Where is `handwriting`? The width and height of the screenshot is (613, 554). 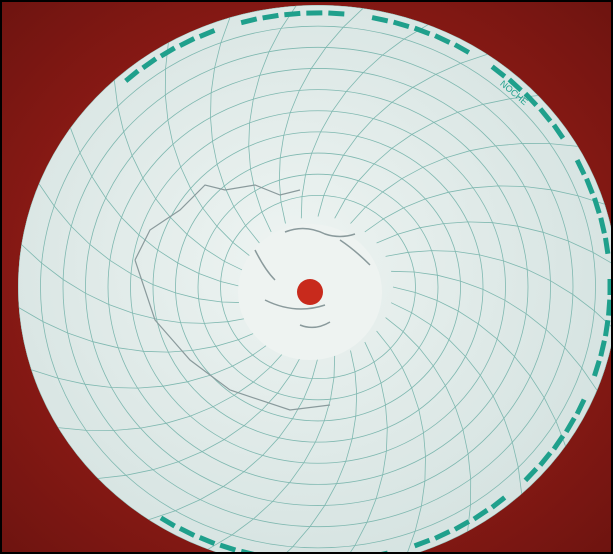 handwriting is located at coordinates (312, 278).